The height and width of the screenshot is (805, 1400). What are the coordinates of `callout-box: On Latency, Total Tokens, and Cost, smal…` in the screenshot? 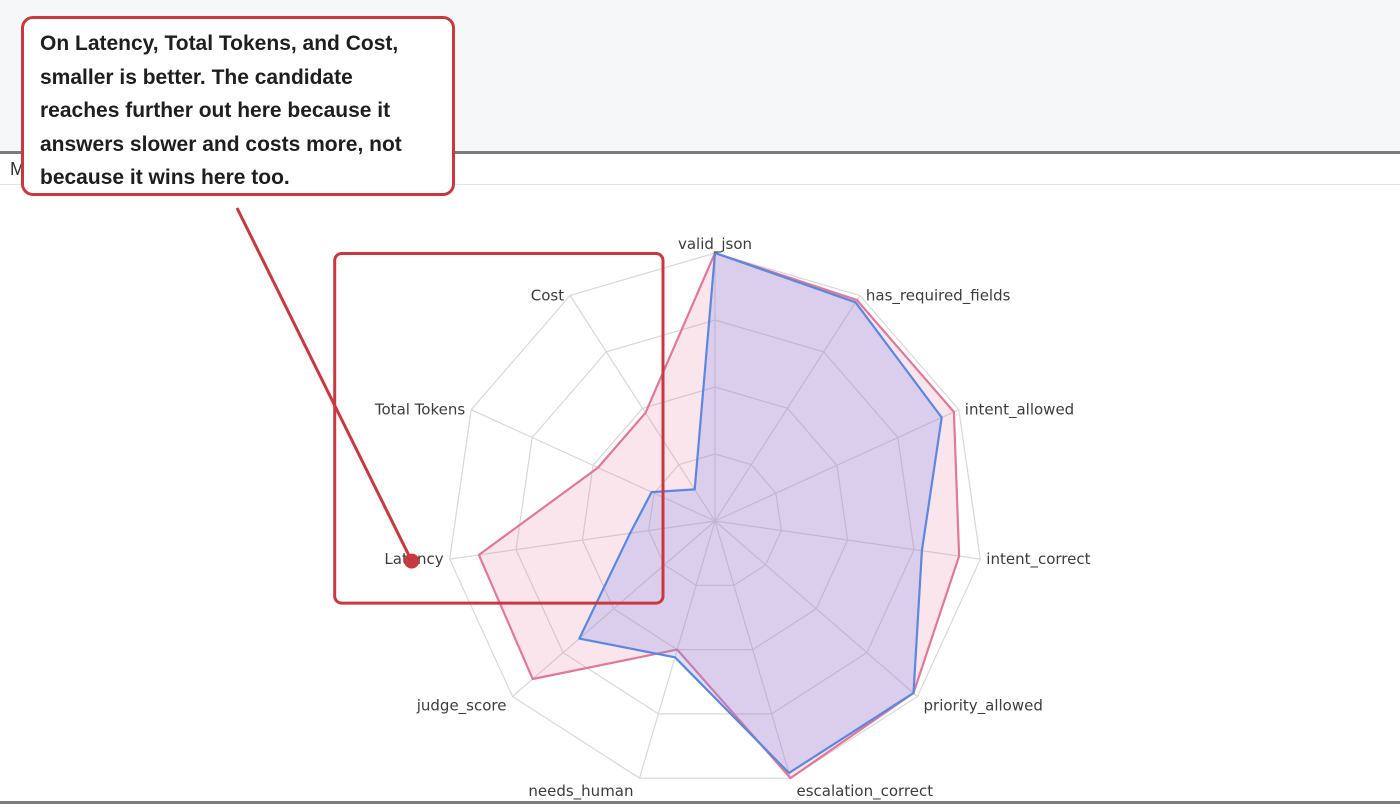 It's located at (238, 106).